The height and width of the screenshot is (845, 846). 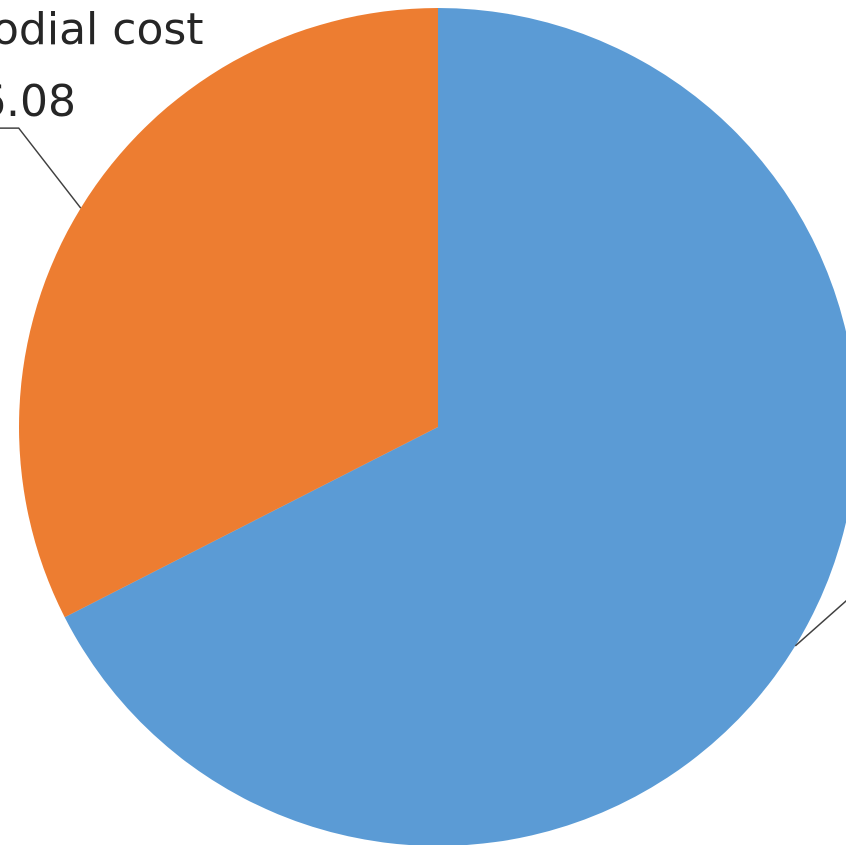 I want to click on slice-label-line-2: 6.08, so click(x=38, y=101).